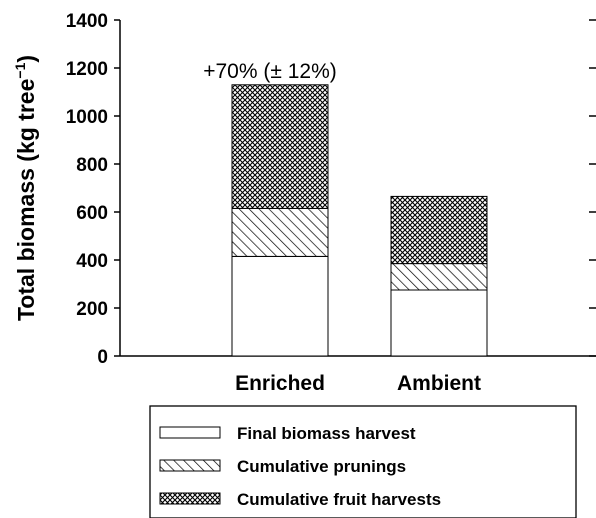 The width and height of the screenshot is (596, 518). I want to click on legend-label-prunings: Cumulative prunings, so click(321, 466).